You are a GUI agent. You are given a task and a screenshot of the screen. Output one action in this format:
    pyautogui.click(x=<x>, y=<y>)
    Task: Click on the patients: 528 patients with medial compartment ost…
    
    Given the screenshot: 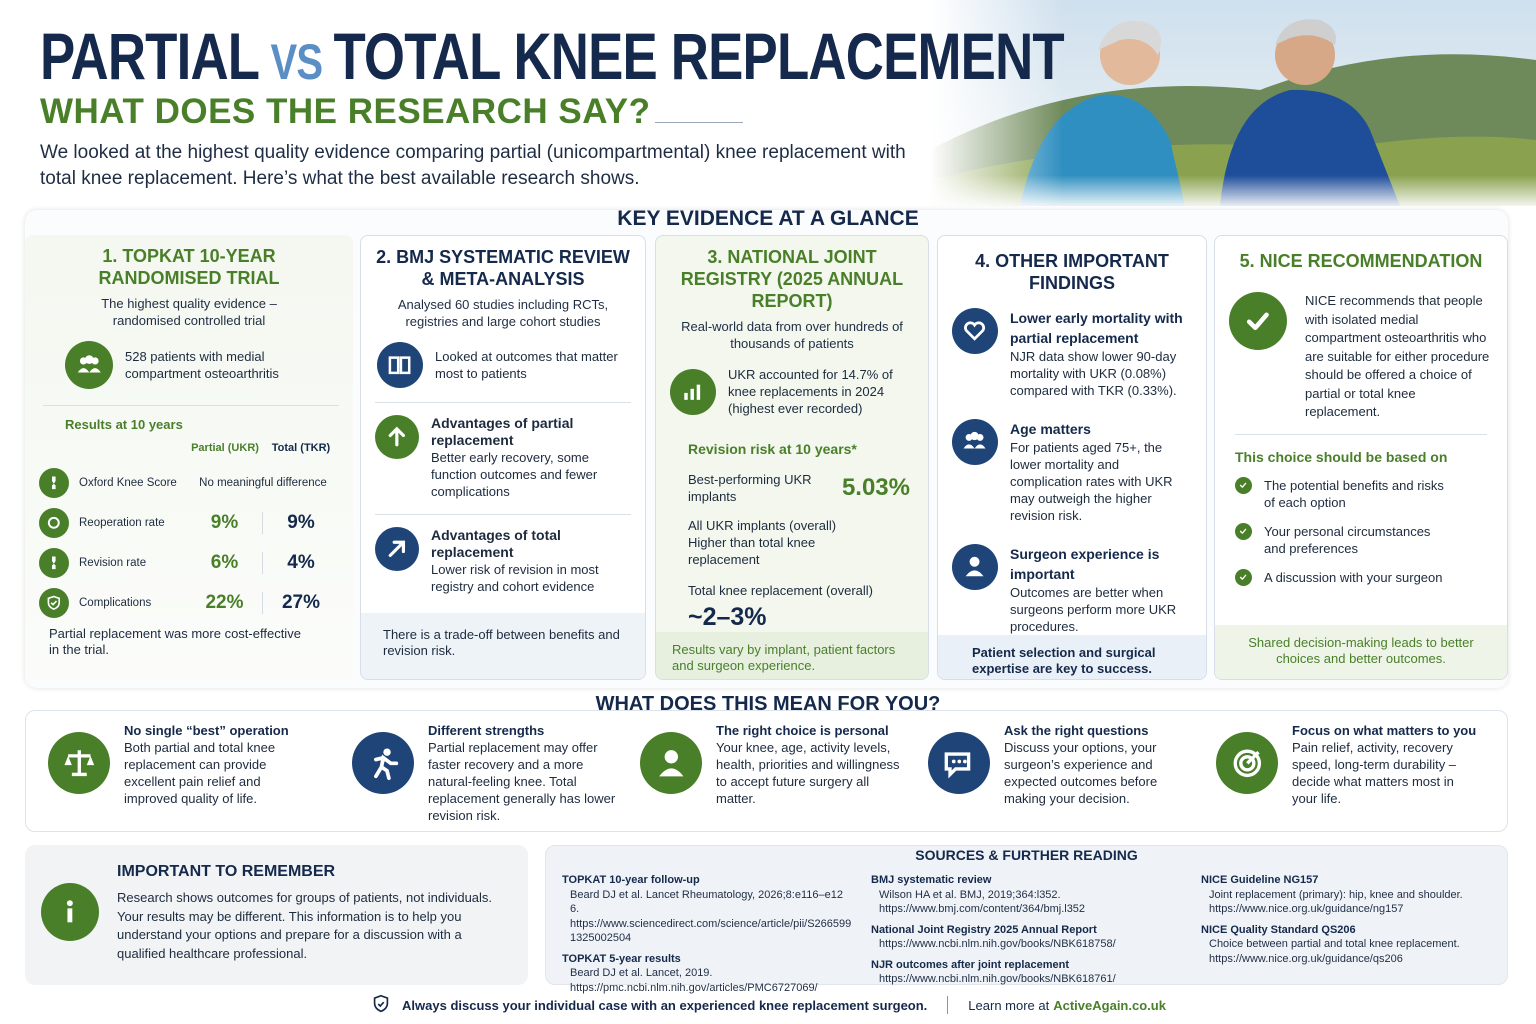 What is the action you would take?
    pyautogui.click(x=202, y=365)
    